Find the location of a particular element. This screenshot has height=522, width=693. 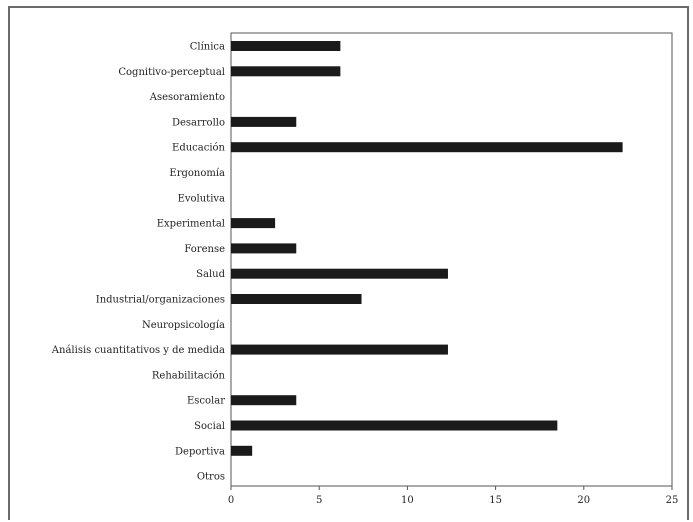

x-axis-ticks: 0 5 10 15 20 25 is located at coordinates (453, 496).